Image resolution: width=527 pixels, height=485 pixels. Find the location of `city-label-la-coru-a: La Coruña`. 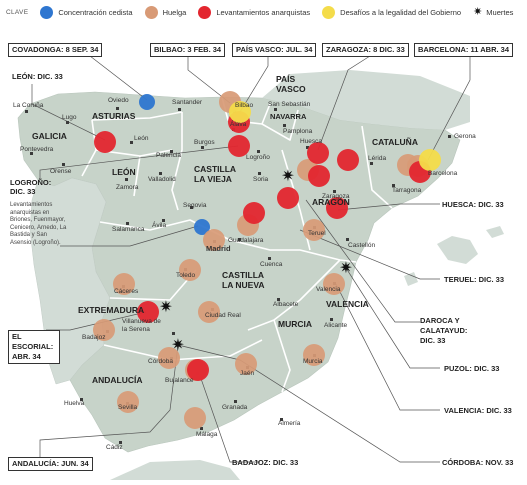

city-label-la-coru-a: La Coruña is located at coordinates (28, 105).